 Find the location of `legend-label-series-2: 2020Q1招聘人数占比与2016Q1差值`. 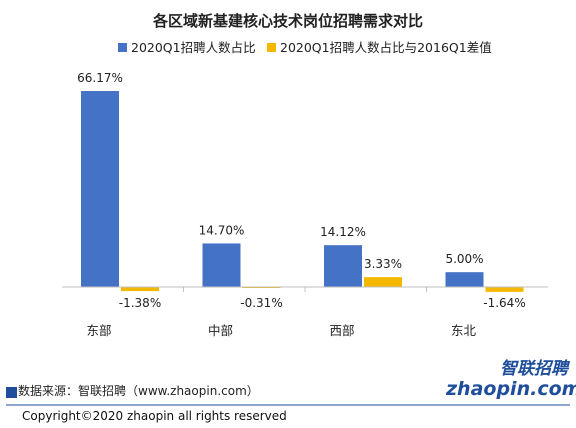

legend-label-series-2: 2020Q1招聘人数占比与2016Q1差值 is located at coordinates (386, 47).